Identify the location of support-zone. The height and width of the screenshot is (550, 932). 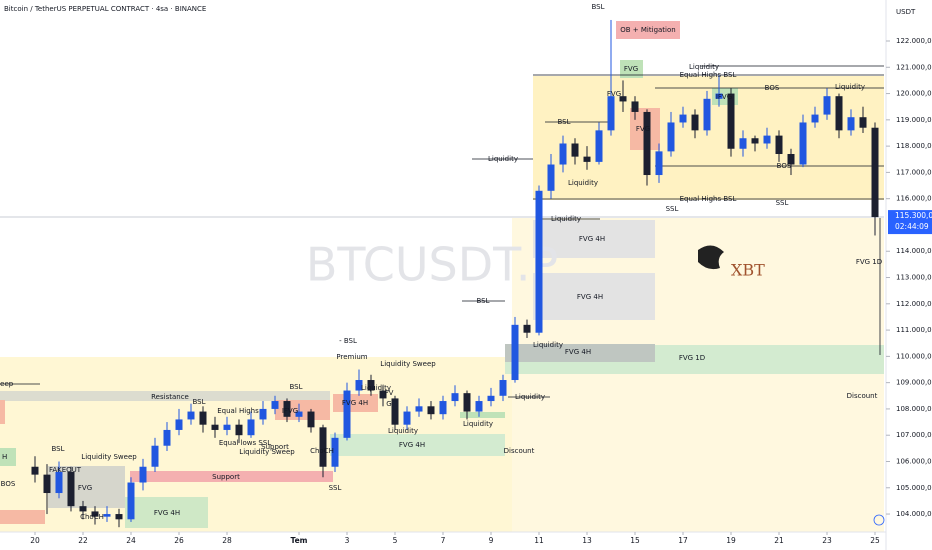
(231, 476).